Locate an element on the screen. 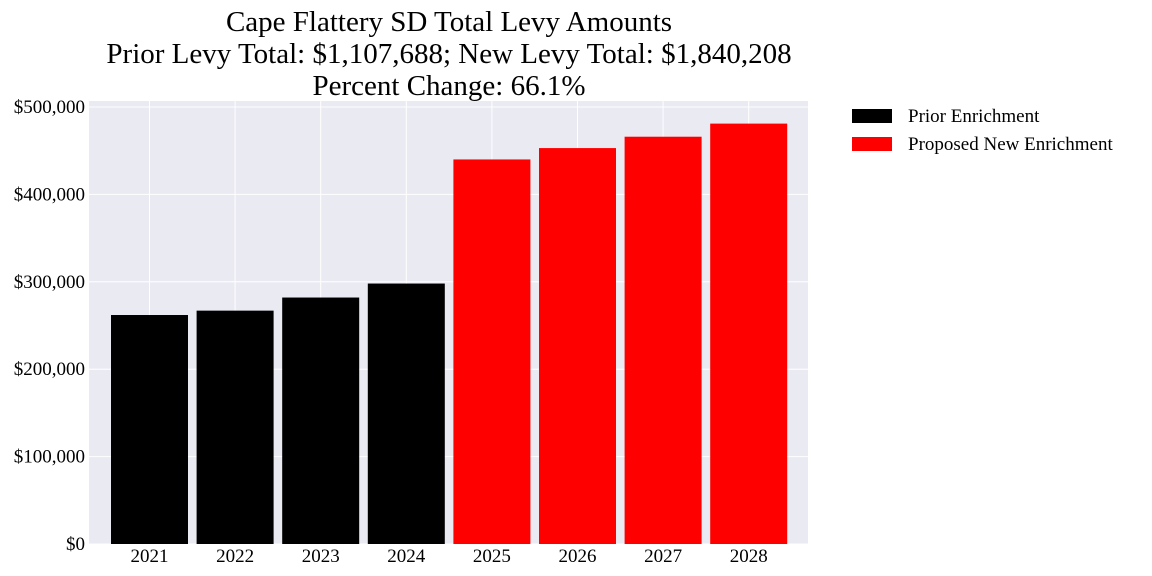 This screenshot has height=576, width=1152. x-tick-label: 2022 is located at coordinates (235, 556).